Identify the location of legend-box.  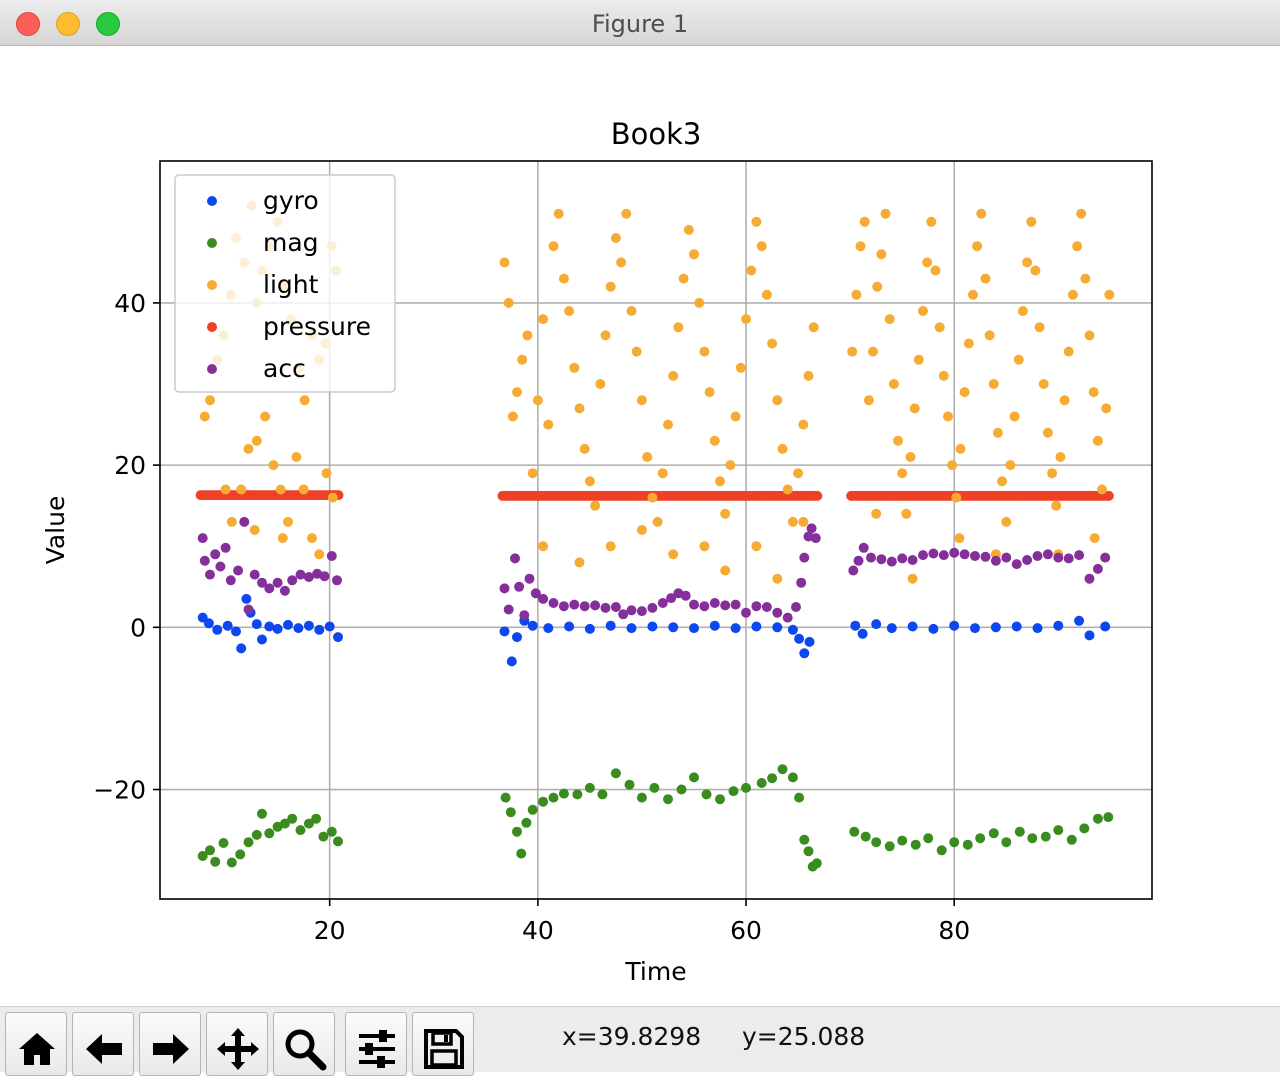
(285, 283).